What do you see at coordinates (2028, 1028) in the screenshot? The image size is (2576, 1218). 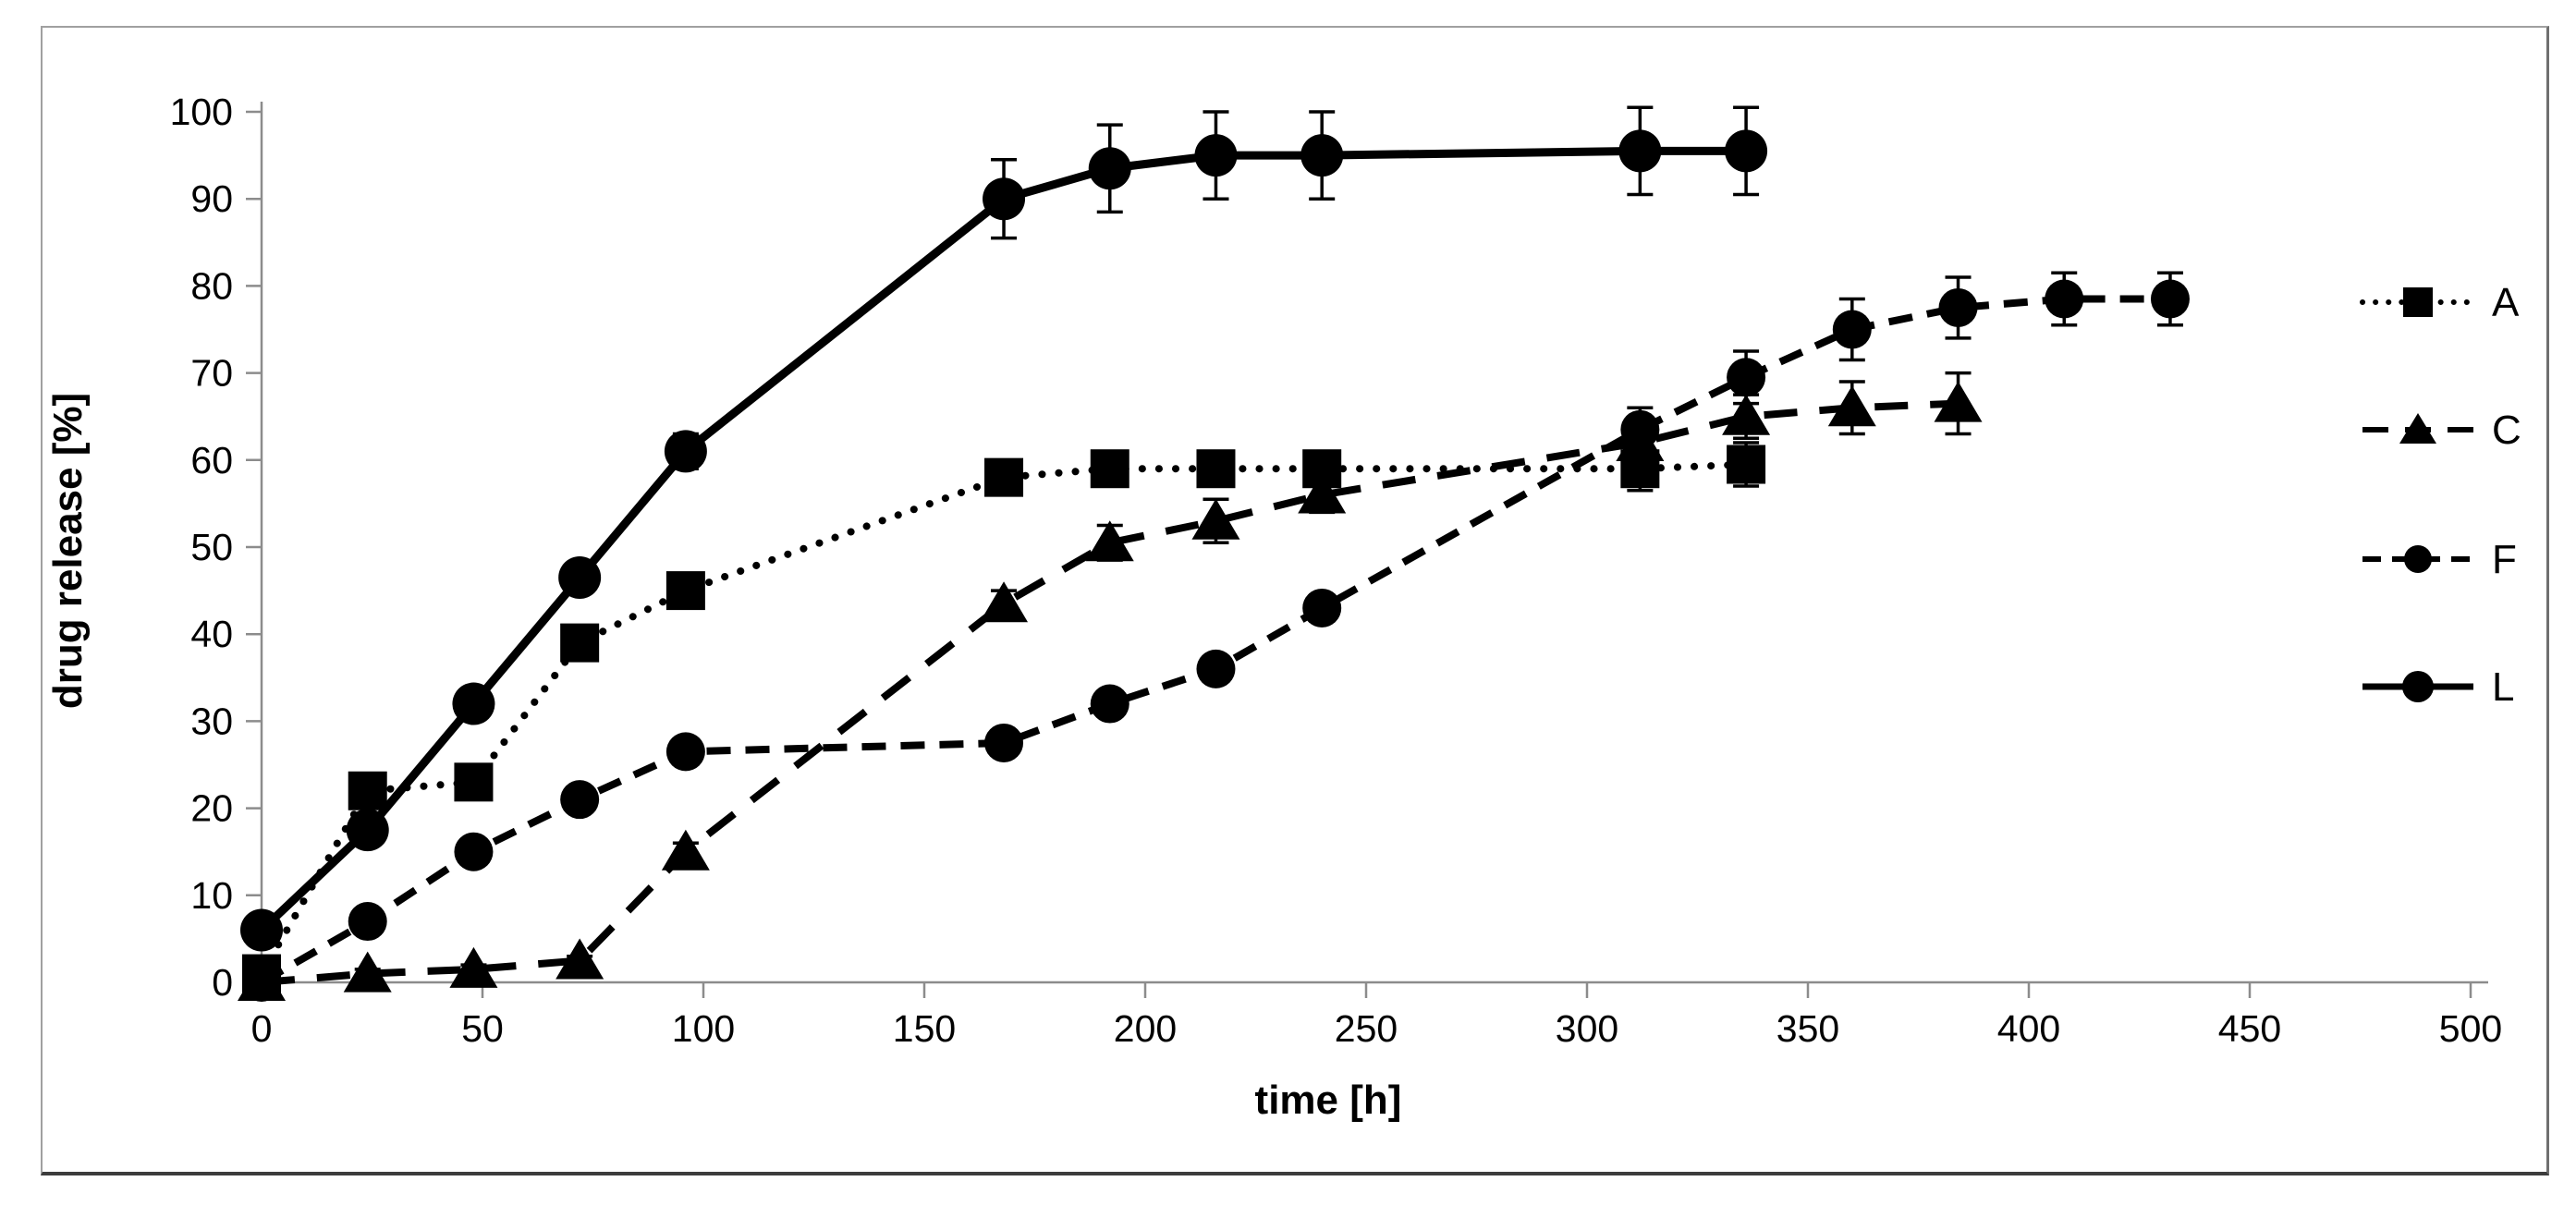 I see `x-tick-label: 400` at bounding box center [2028, 1028].